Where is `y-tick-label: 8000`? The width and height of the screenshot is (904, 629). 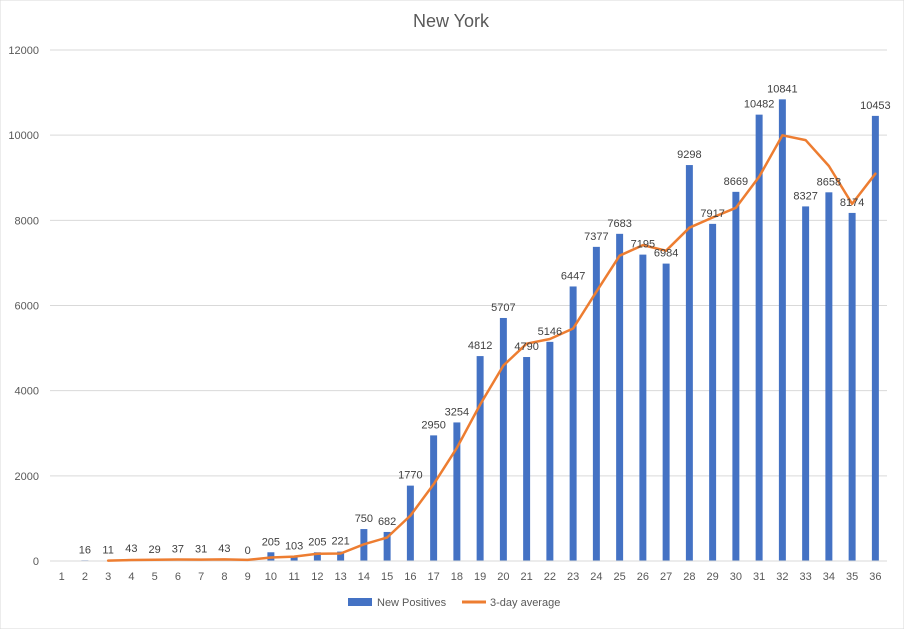 y-tick-label: 8000 is located at coordinates (27, 221).